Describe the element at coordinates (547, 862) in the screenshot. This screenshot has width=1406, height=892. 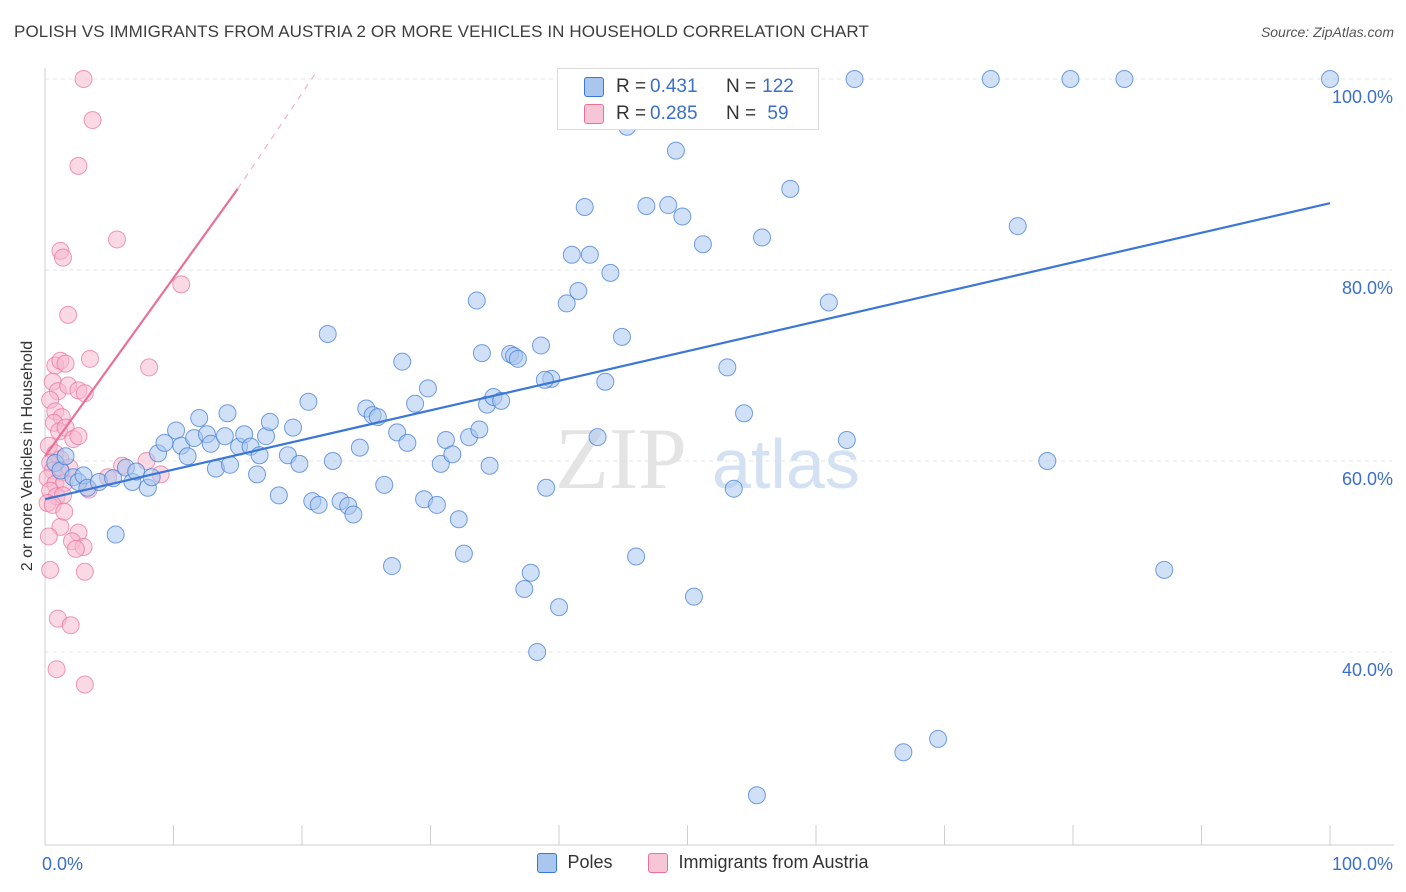
I see `legend-poles-swatch` at that location.